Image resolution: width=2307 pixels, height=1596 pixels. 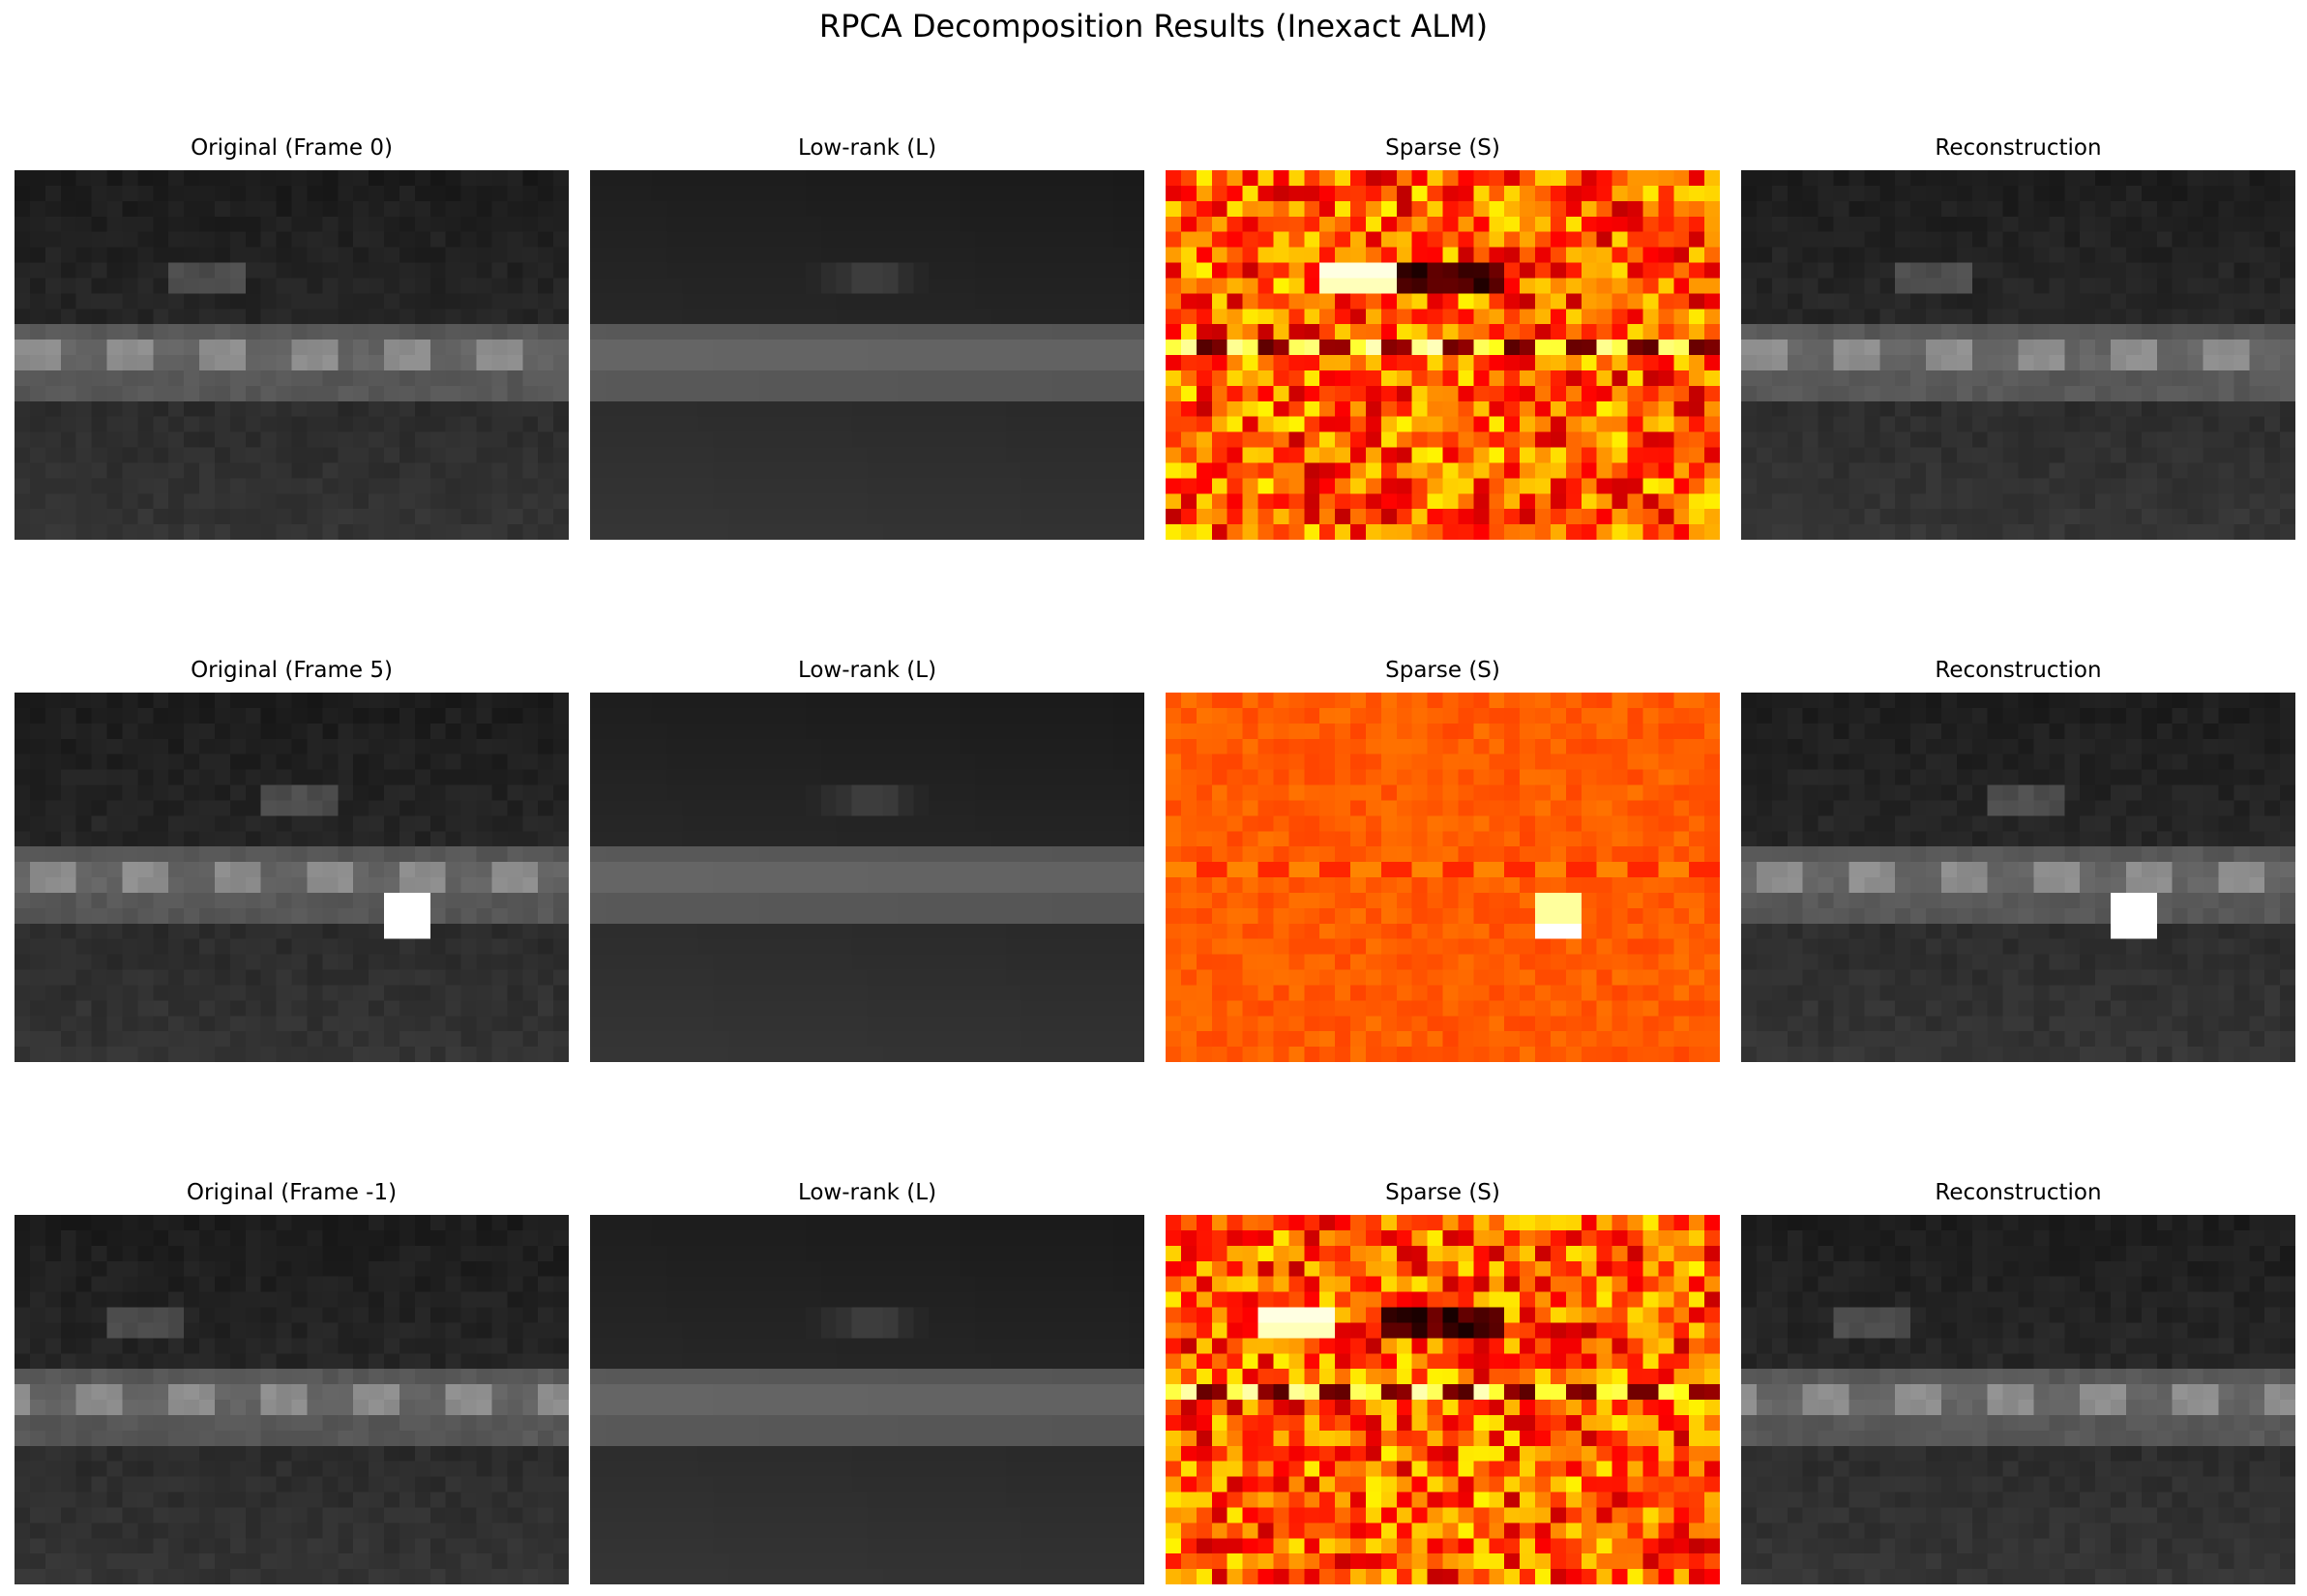 I want to click on panel-low-rank-3: Low-rank (L), so click(x=867, y=1382).